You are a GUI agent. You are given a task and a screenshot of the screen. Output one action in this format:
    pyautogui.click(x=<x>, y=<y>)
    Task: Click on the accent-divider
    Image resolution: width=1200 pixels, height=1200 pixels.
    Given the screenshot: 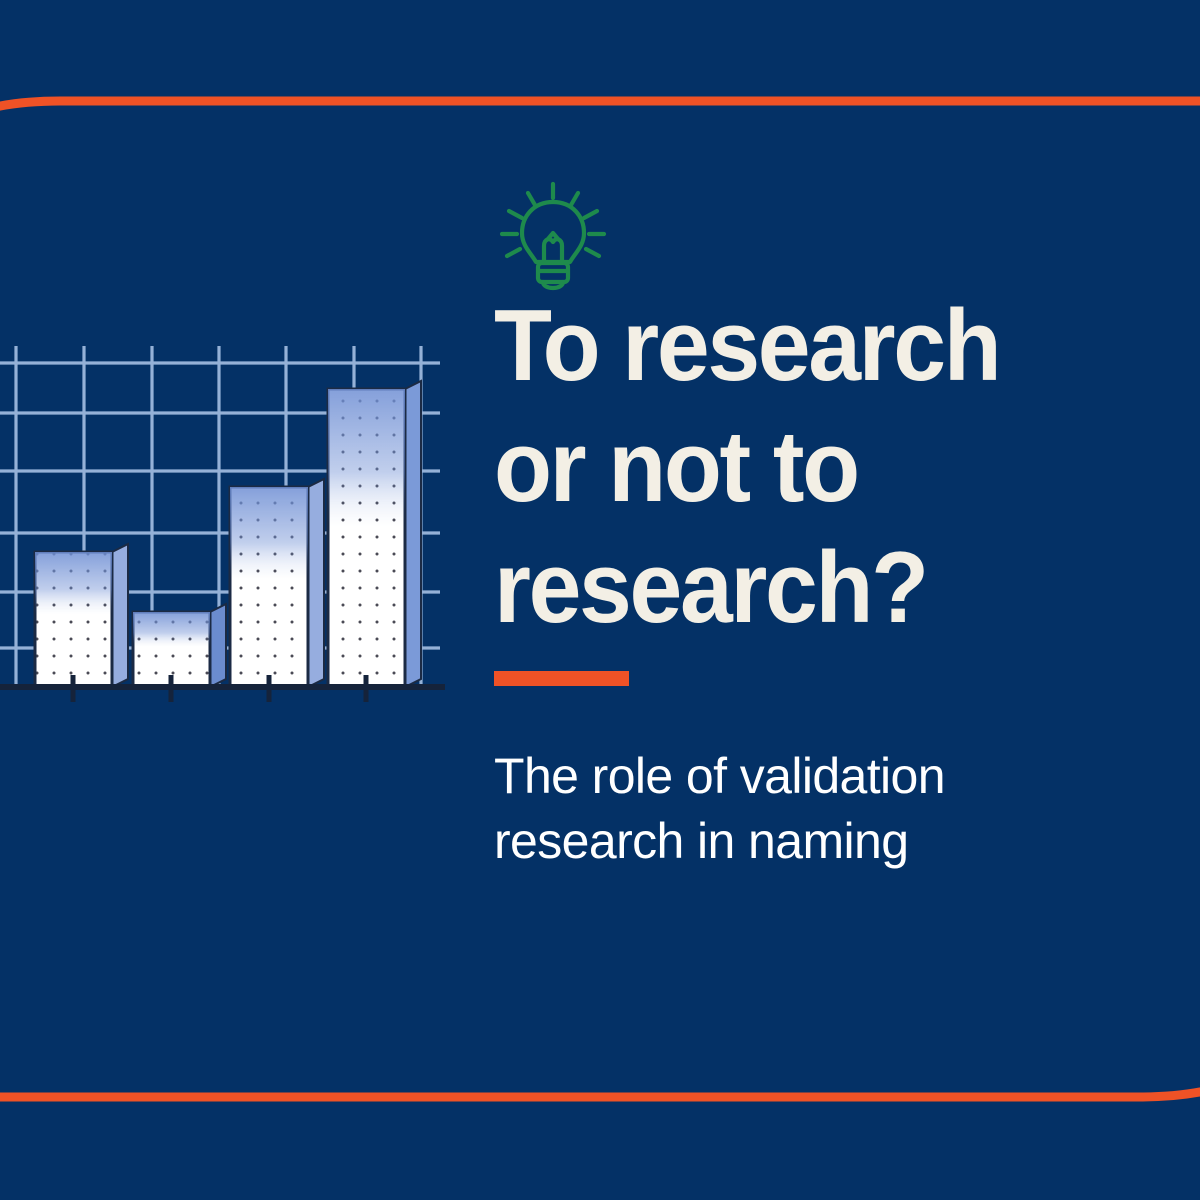 What is the action you would take?
    pyautogui.click(x=561, y=678)
    